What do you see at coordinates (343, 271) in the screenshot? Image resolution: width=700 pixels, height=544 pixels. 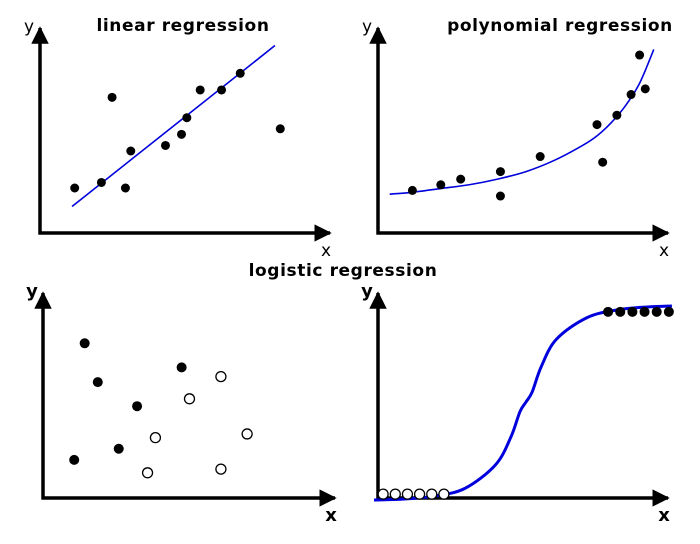 I see `logistic-regression-title: logistic regression` at bounding box center [343, 271].